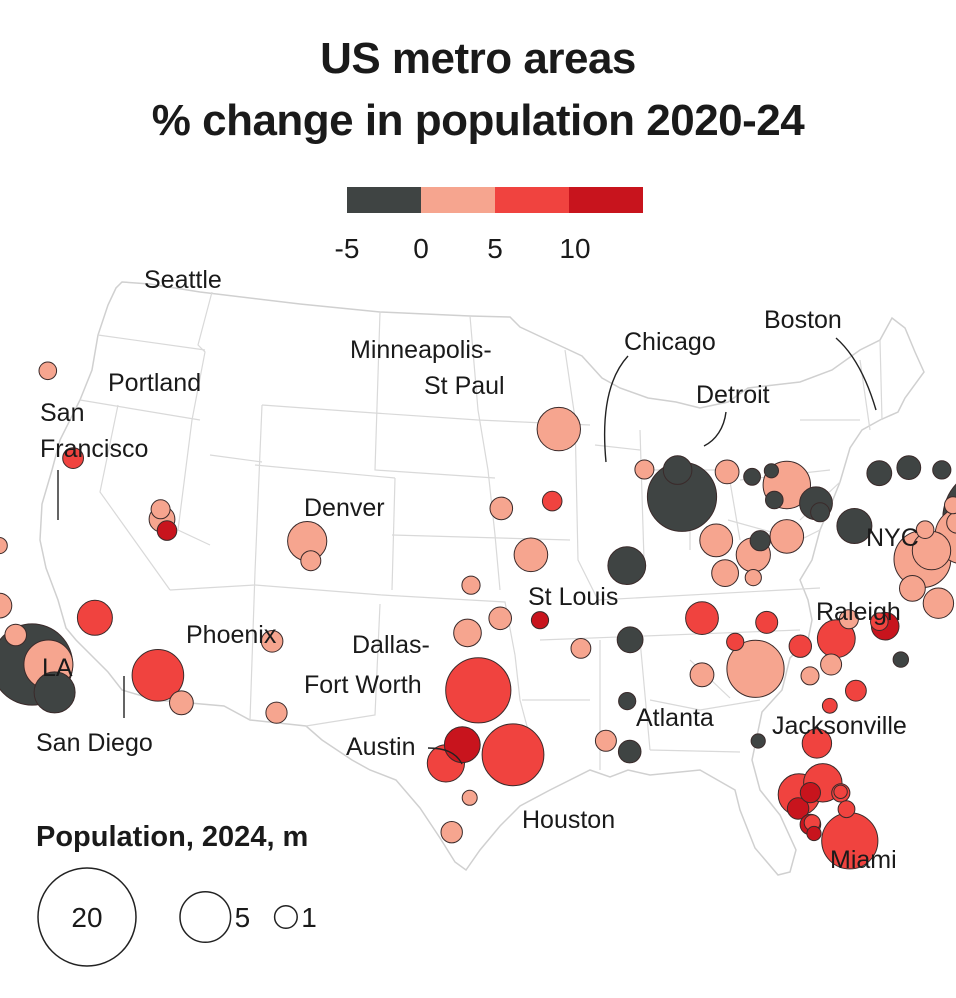 This screenshot has height=998, width=956. I want to click on metro-dot: Phoenix, so click(158, 675).